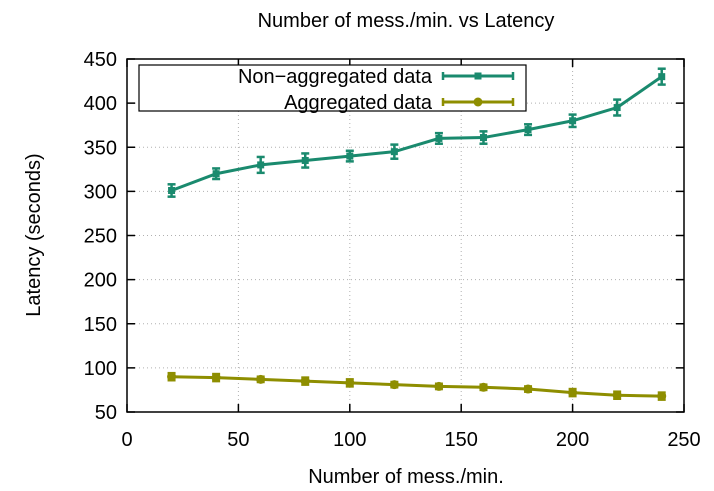 The height and width of the screenshot is (491, 714). I want to click on y-tick-label: 300, so click(100, 192).